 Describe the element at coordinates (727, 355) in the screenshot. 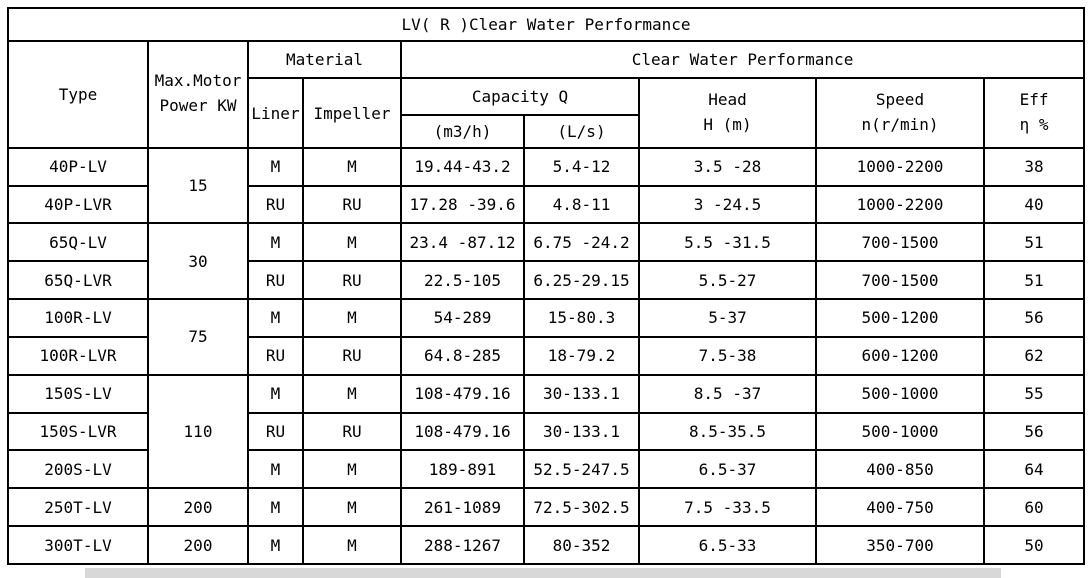

I see `cell-head: 7.5-38` at that location.